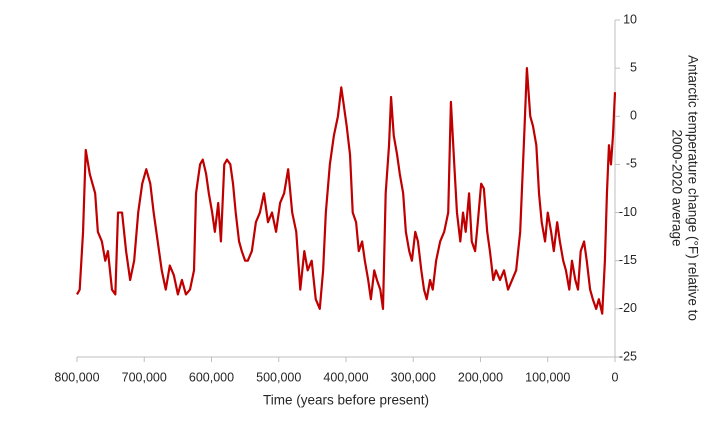  I want to click on y-tick-label: -25, so click(628, 356).